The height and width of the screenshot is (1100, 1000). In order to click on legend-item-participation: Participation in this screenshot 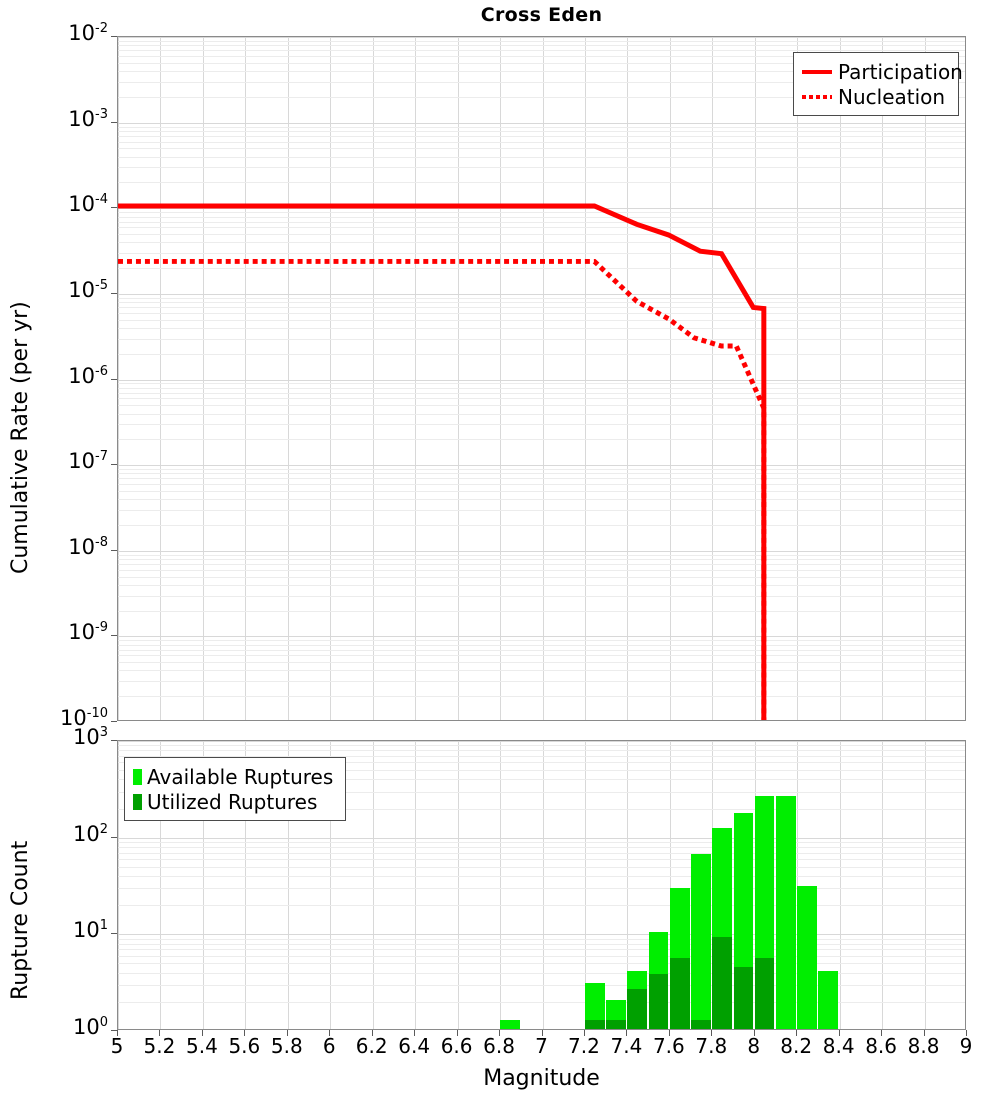, I will do `click(882, 71)`.